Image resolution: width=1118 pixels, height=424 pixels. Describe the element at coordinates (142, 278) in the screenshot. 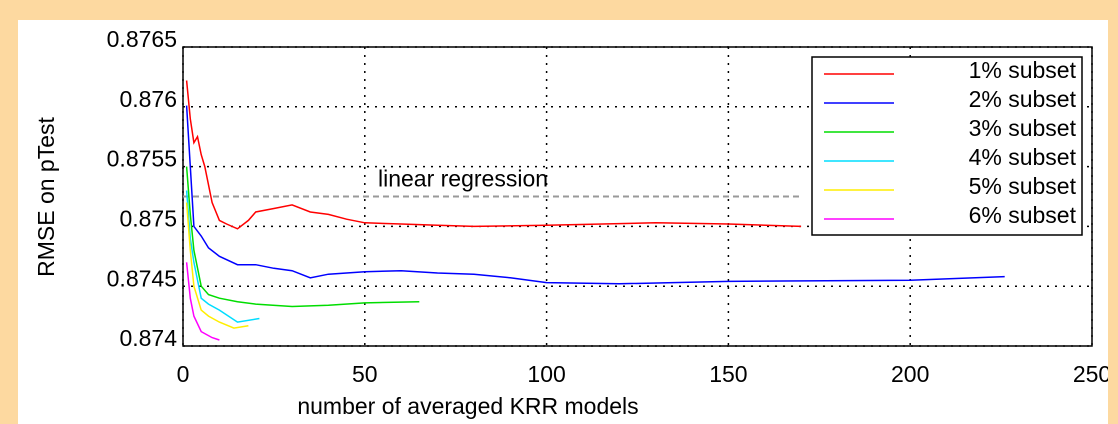

I see `y-tick-label: 0.8745` at that location.